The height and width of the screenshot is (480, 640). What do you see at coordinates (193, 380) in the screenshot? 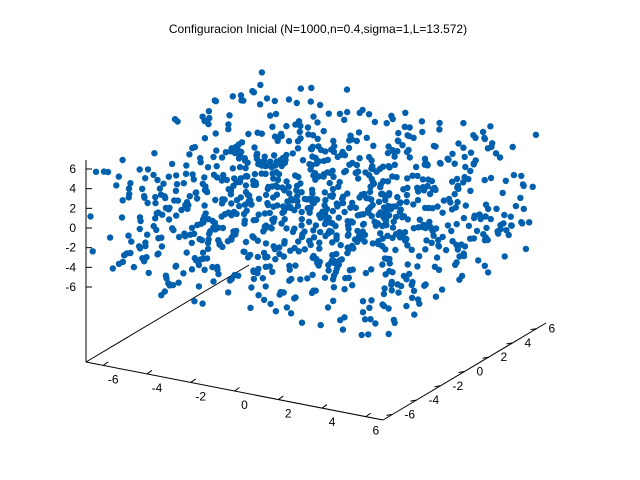
I see `x-tick-mark` at bounding box center [193, 380].